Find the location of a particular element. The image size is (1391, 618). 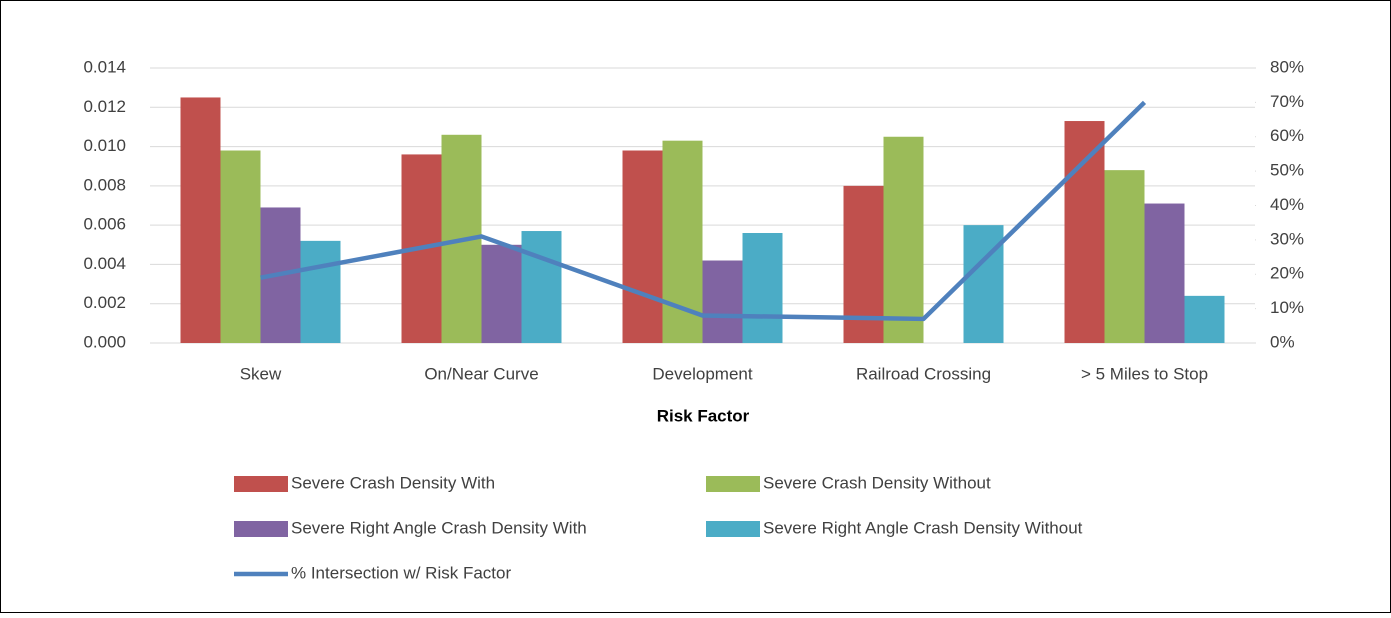

x-axis-title: Risk Factor is located at coordinates (703, 415).